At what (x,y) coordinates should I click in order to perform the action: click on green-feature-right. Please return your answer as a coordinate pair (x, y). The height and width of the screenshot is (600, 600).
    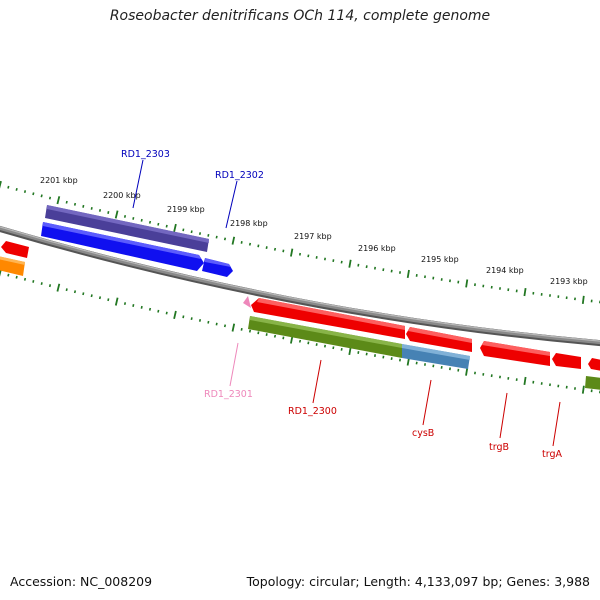
    Looking at the image, I should click on (592, 383).